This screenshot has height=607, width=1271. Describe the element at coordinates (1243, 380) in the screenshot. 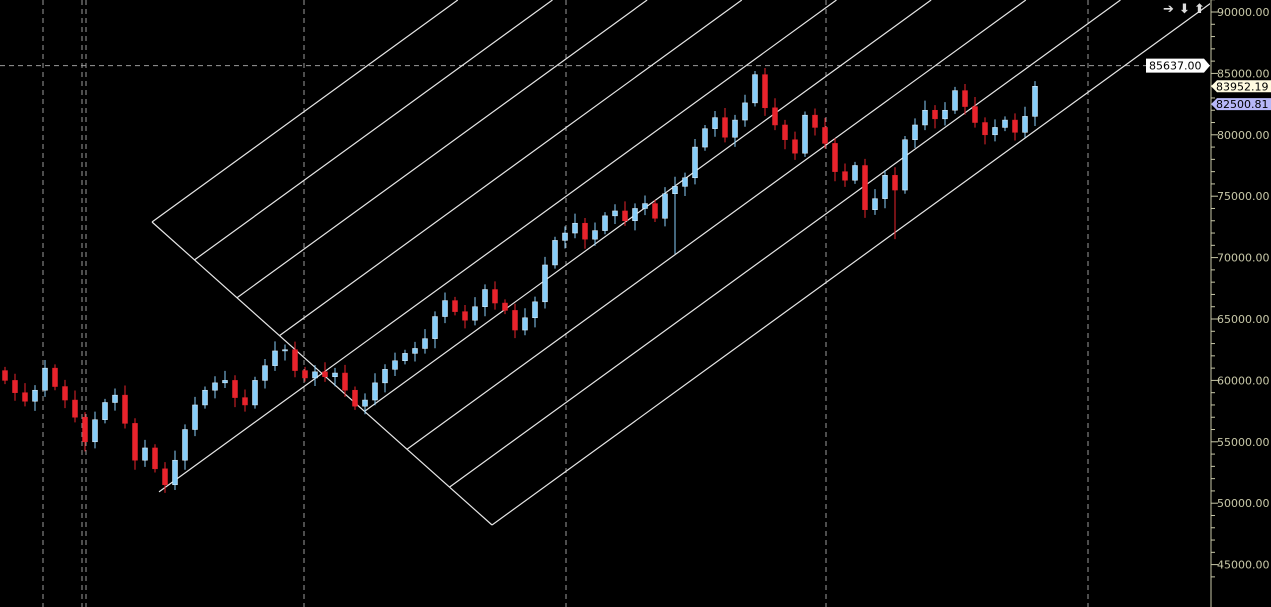

I see `axis-tick-label: 60000.00` at that location.